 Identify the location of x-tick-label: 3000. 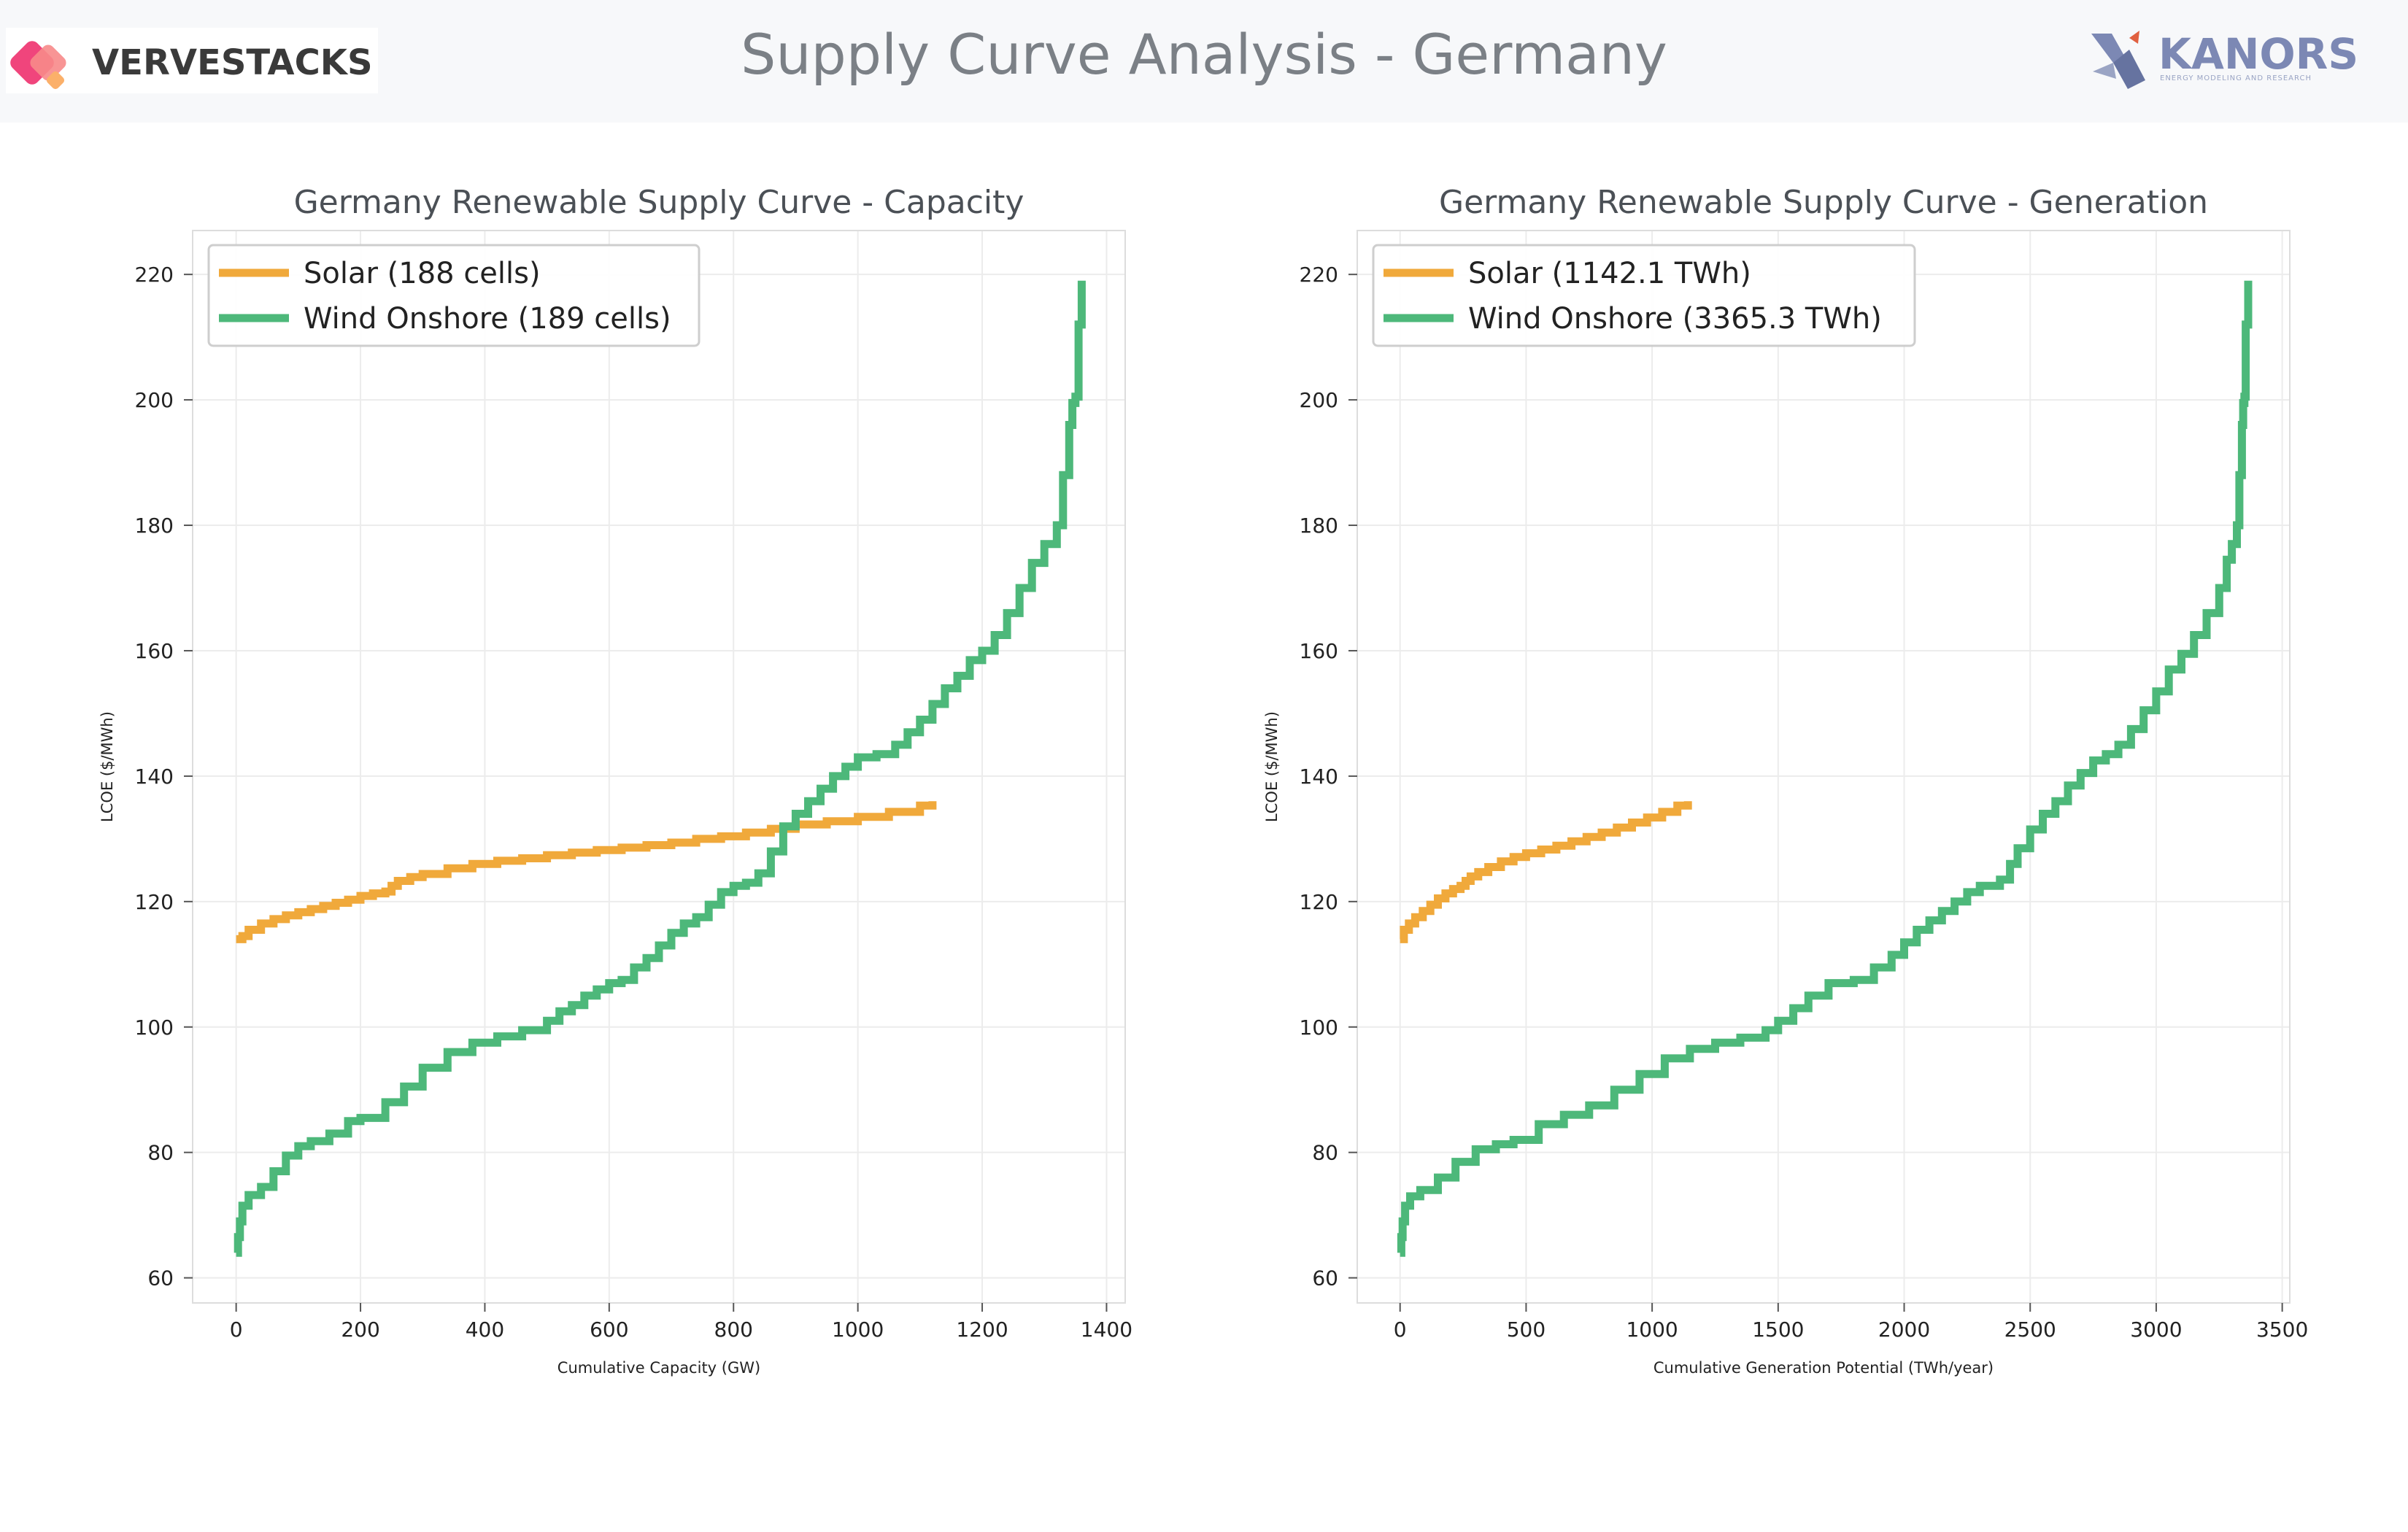
(2156, 1330).